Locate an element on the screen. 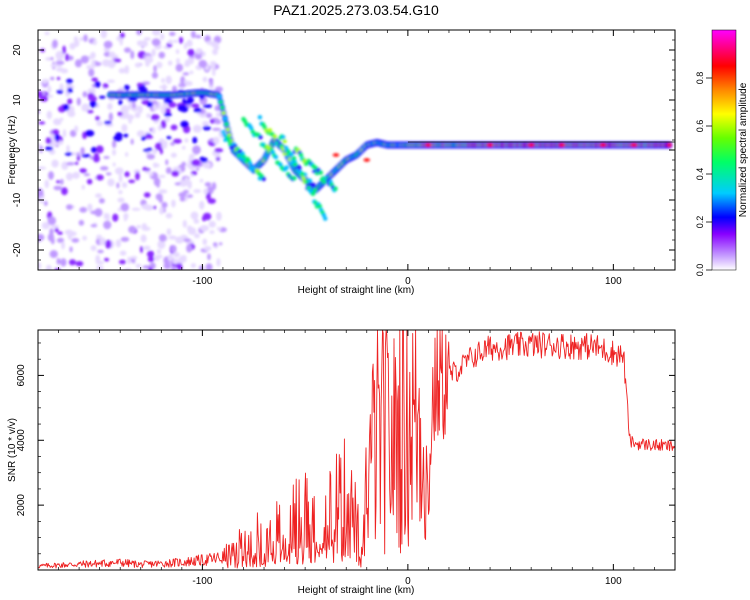  top-y-tick-label: 0 is located at coordinates (17, 150).